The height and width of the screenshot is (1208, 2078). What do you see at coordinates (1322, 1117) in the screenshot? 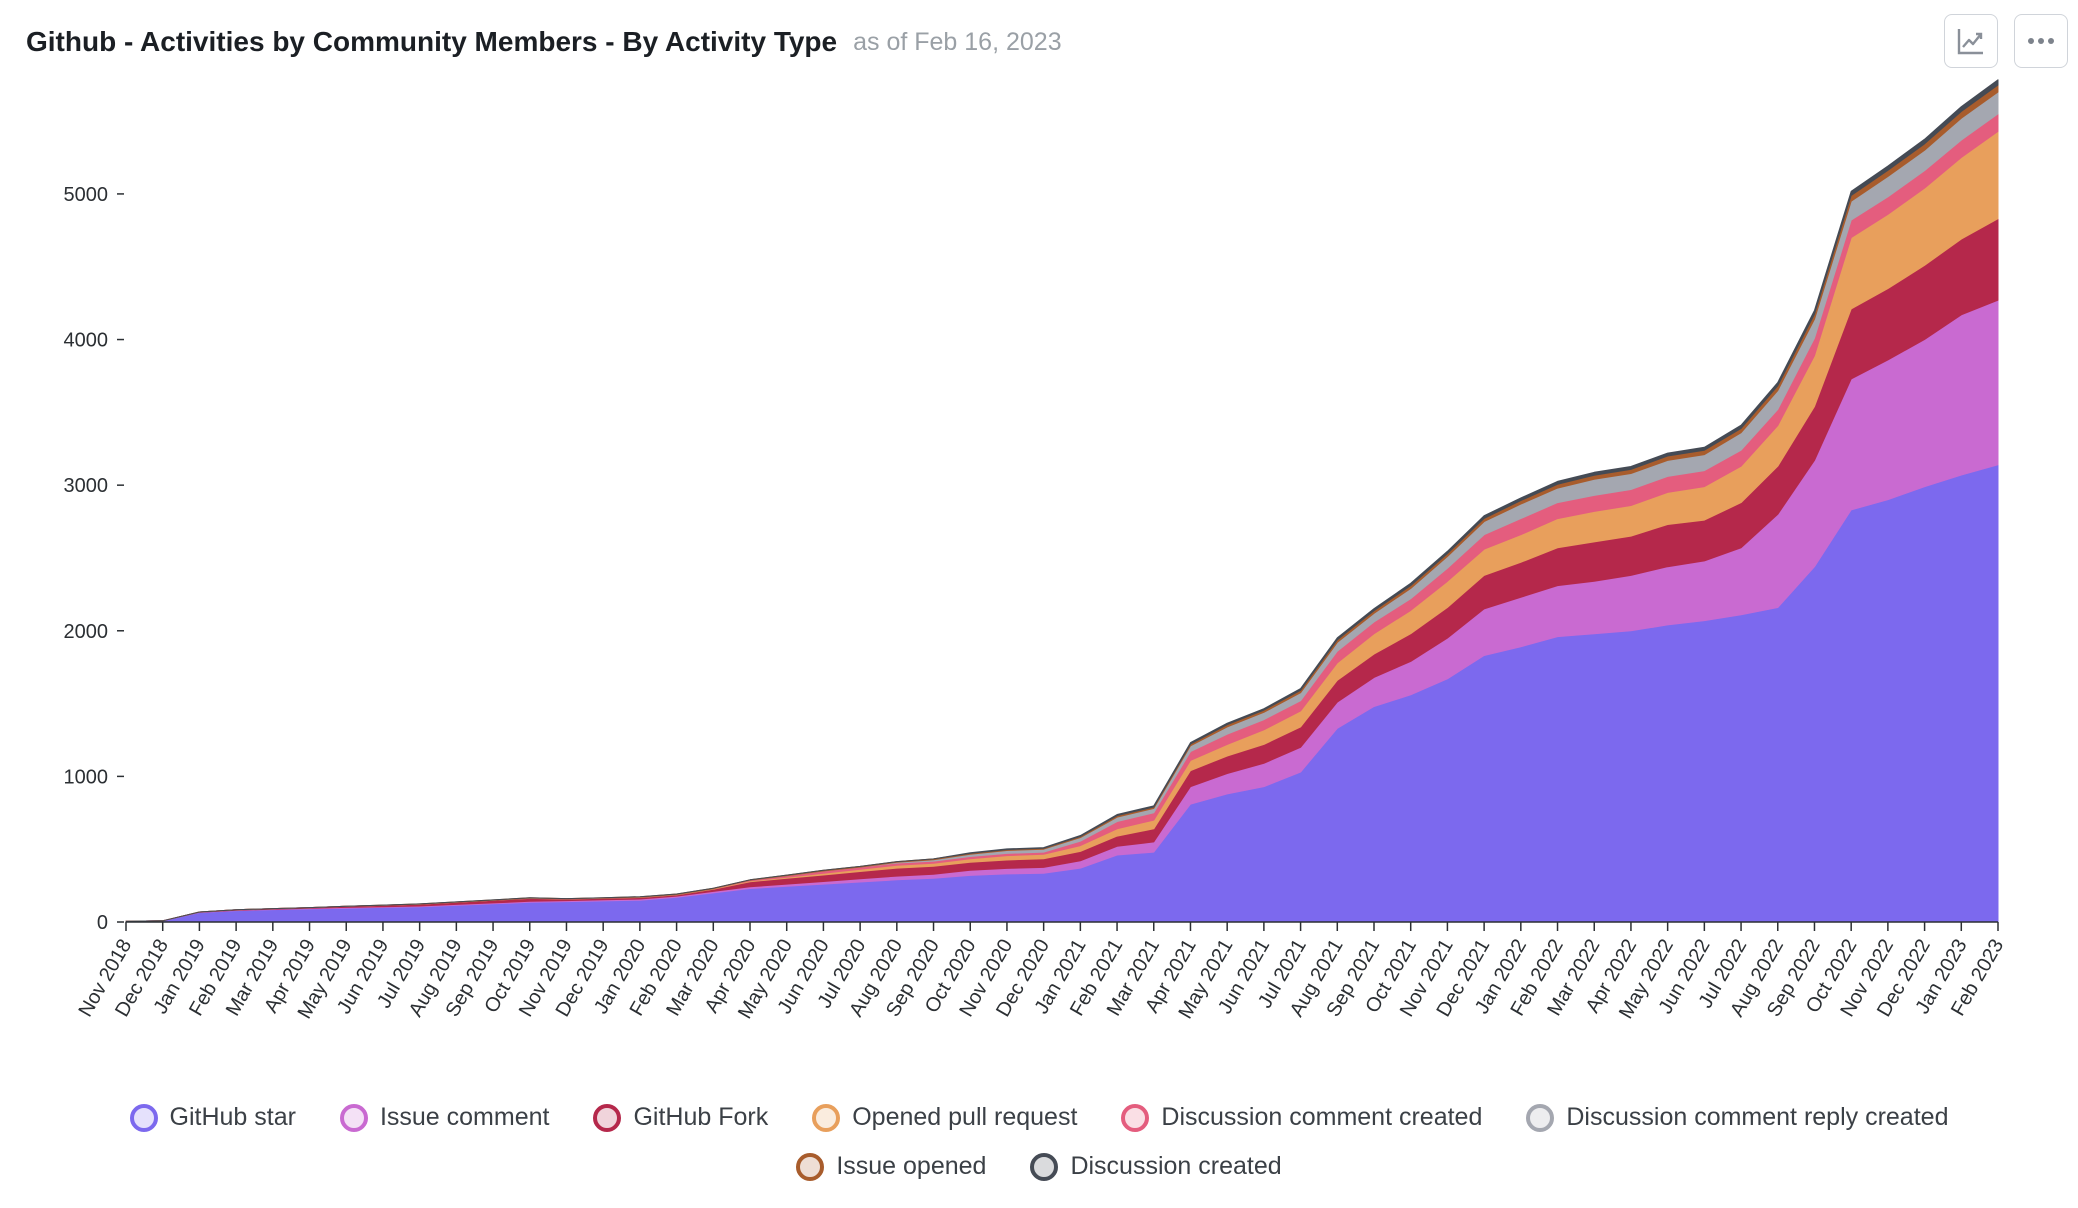
I see `legend-label: Discussion comment created` at bounding box center [1322, 1117].